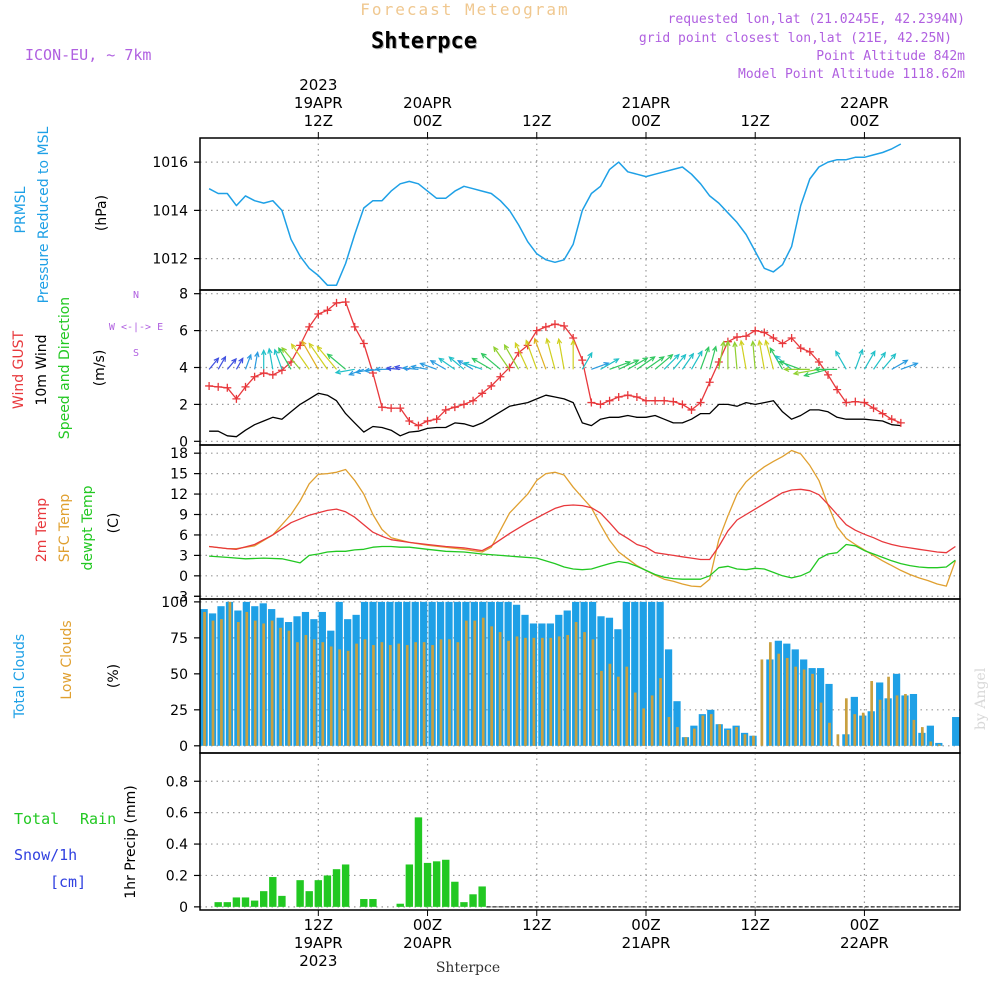  Describe the element at coordinates (65, 528) in the screenshot. I see `temp-label-sfc: SFC Temp` at that location.